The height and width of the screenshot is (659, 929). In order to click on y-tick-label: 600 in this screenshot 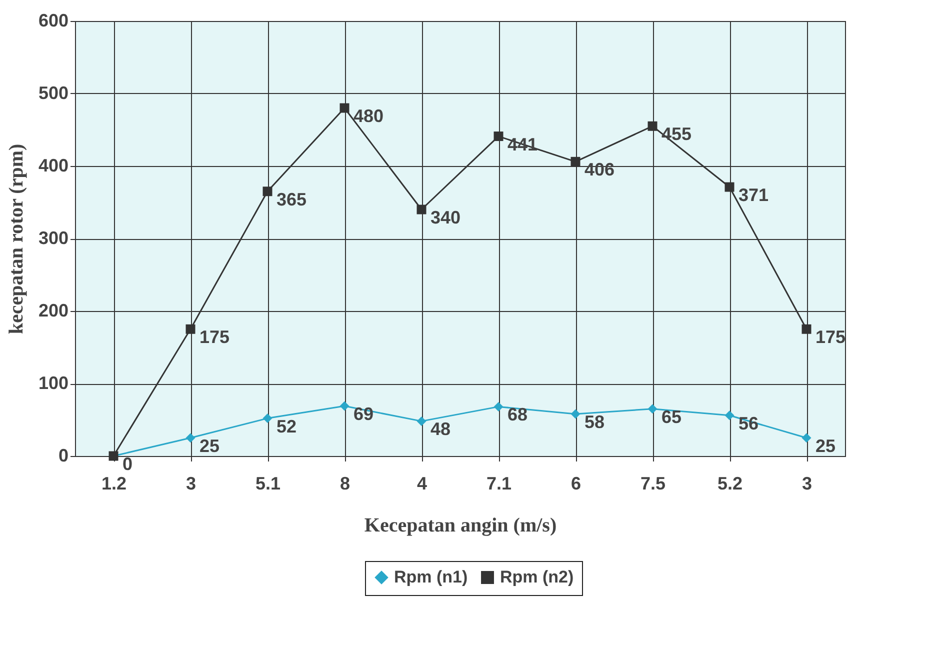, I will do `click(53, 20)`.